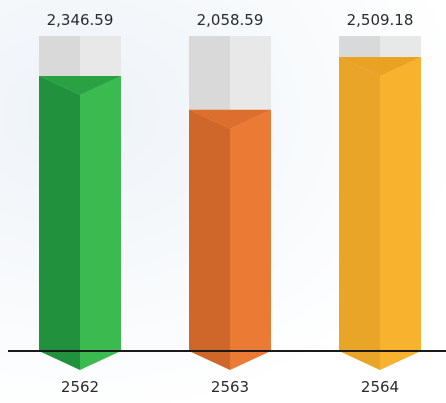 This screenshot has width=446, height=403. I want to click on category-label-2564: 2564, so click(380, 387).